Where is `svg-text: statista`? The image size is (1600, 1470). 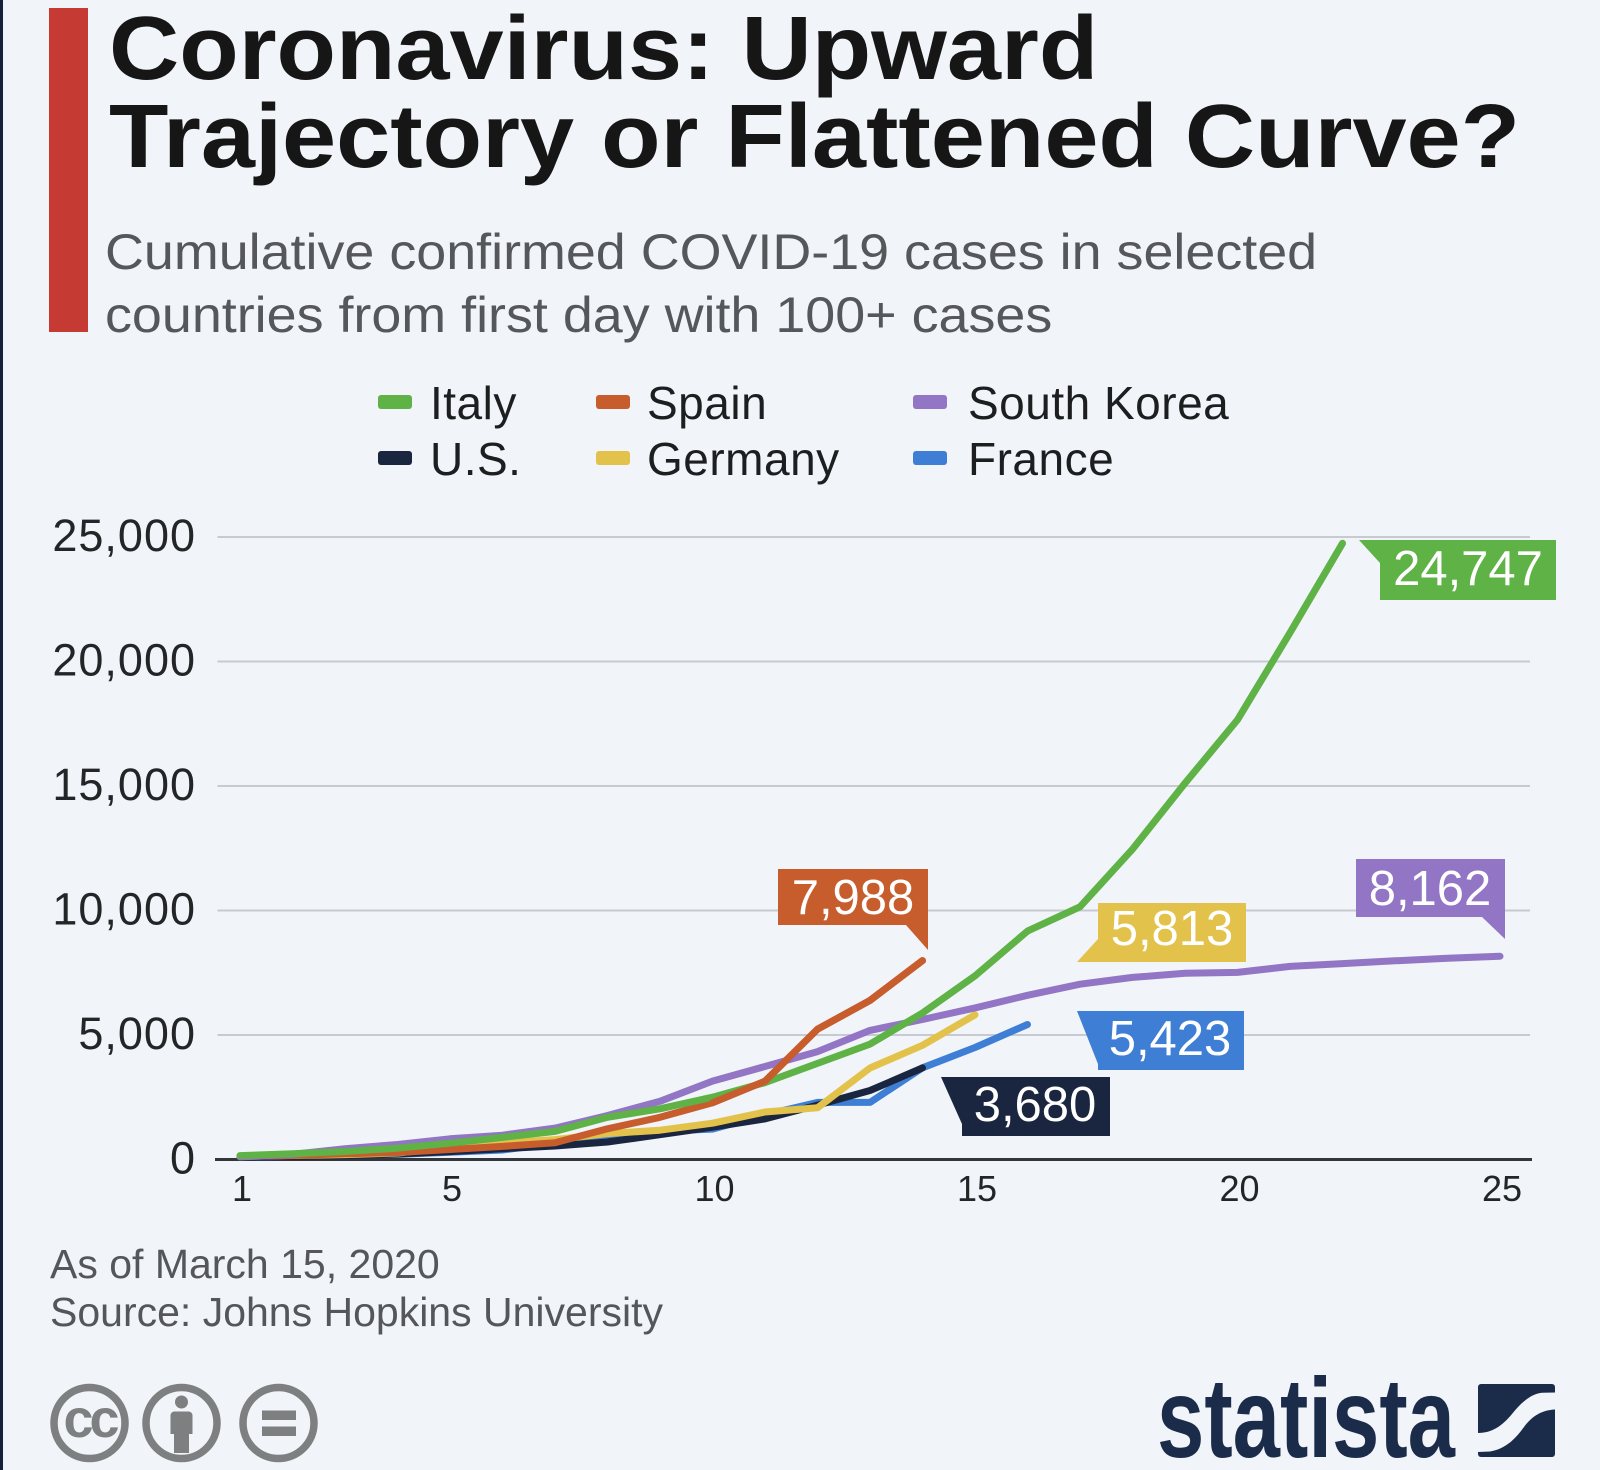 svg-text: statista is located at coordinates (1306, 1412).